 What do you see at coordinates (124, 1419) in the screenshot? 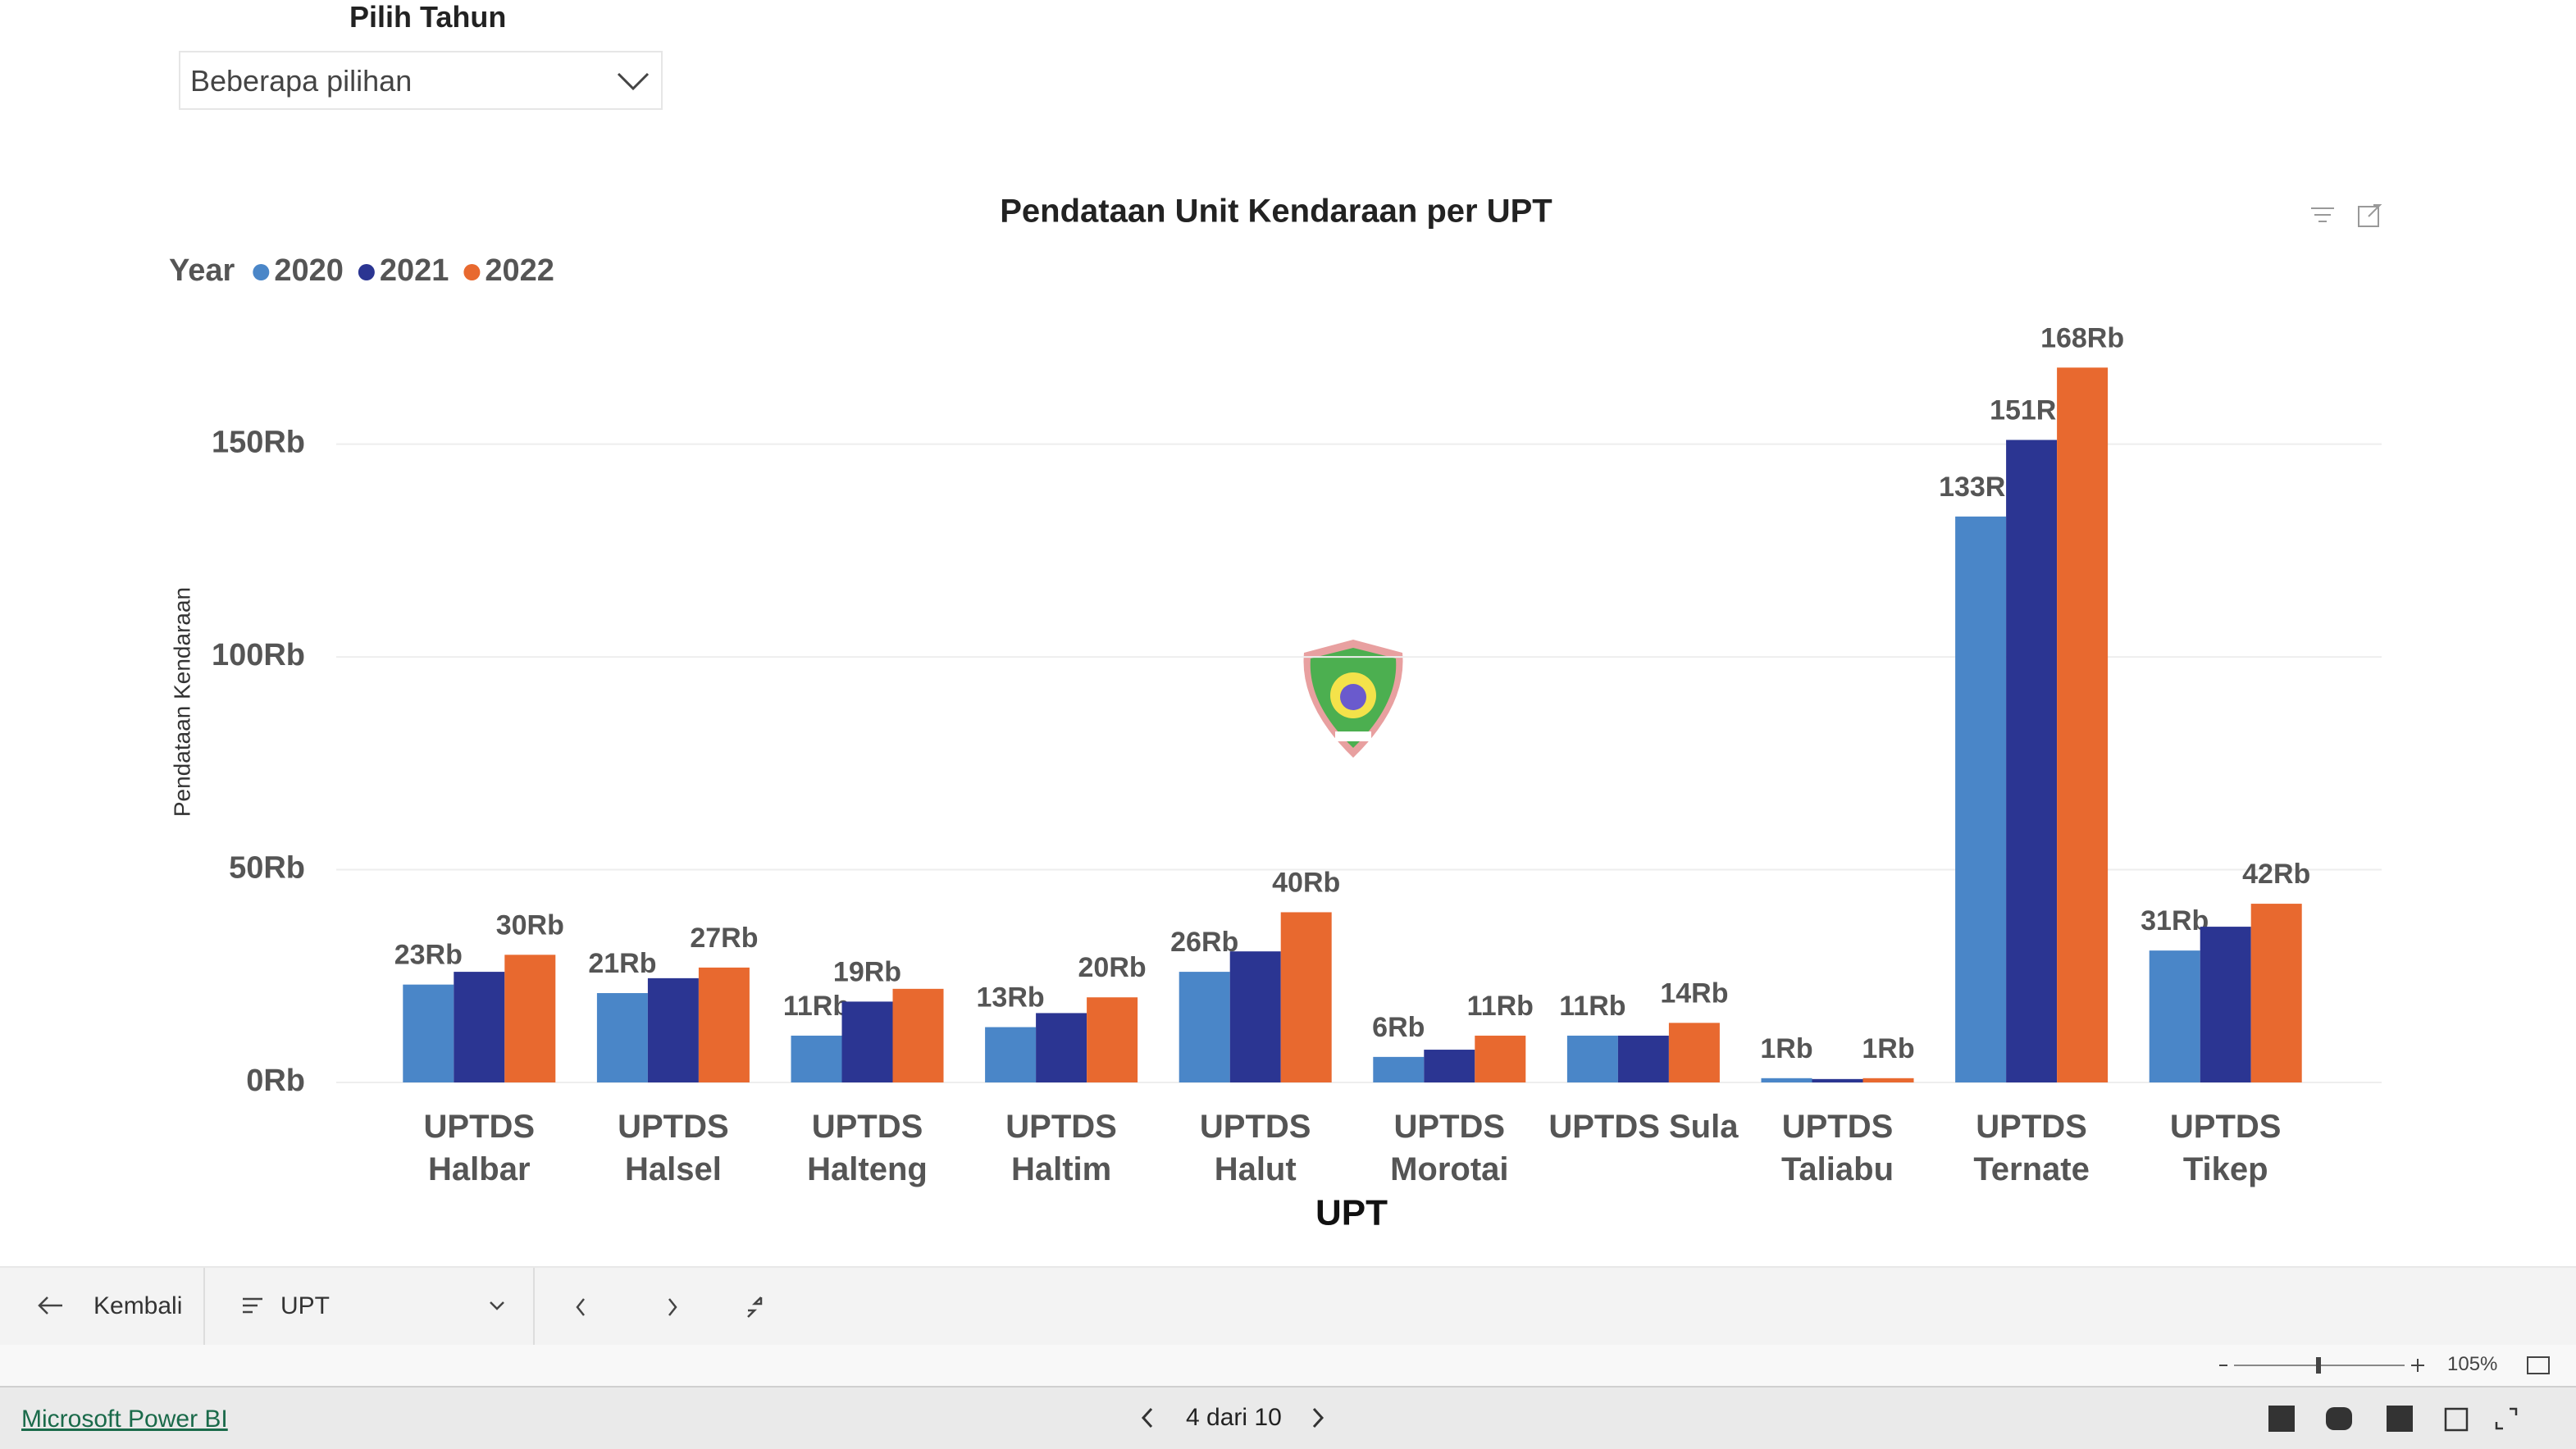
I see `brand-link: Microsoft Power BI` at bounding box center [124, 1419].